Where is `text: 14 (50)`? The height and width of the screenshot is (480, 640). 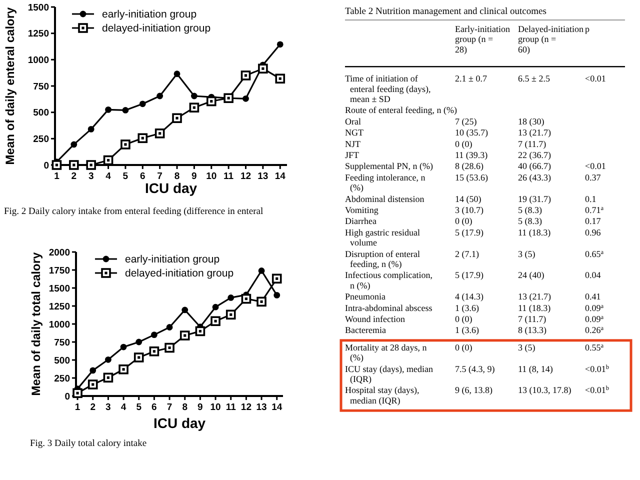 text: 14 (50) is located at coordinates (468, 199).